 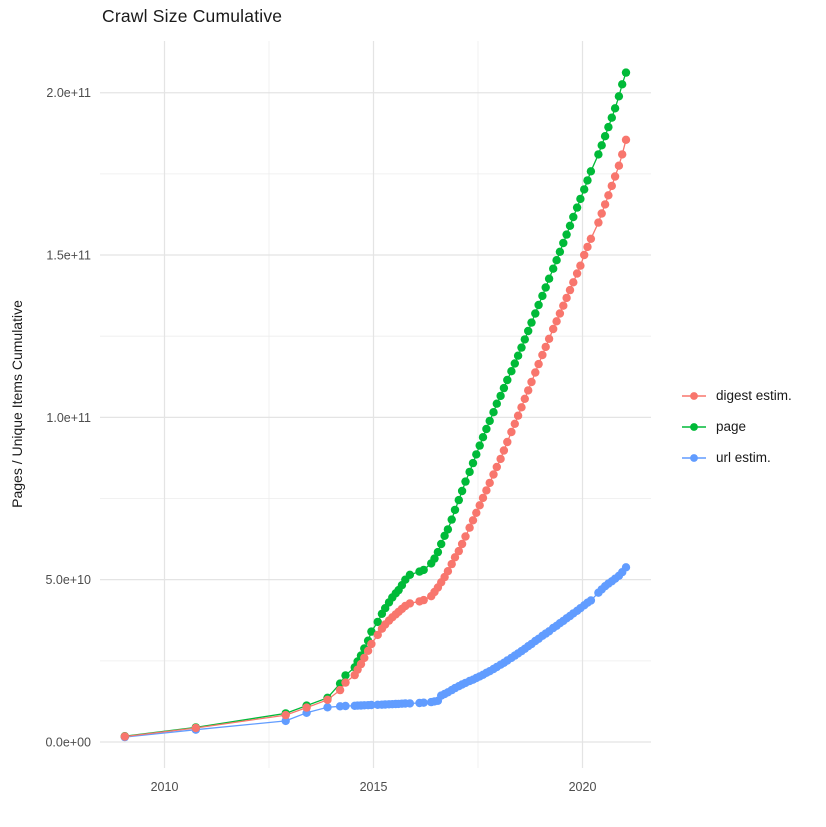 I want to click on legend-label: page, so click(x=731, y=426).